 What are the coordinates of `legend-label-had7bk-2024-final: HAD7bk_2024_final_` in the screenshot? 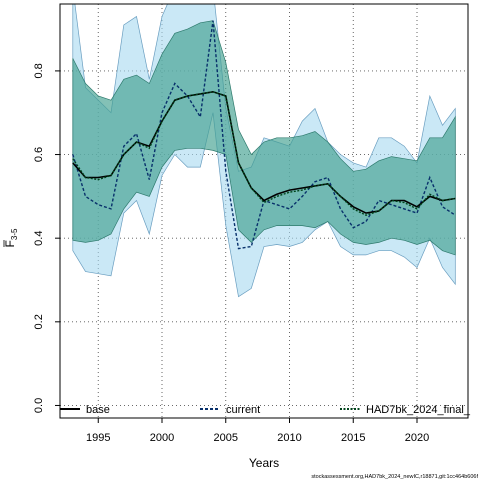 It's located at (418, 410).